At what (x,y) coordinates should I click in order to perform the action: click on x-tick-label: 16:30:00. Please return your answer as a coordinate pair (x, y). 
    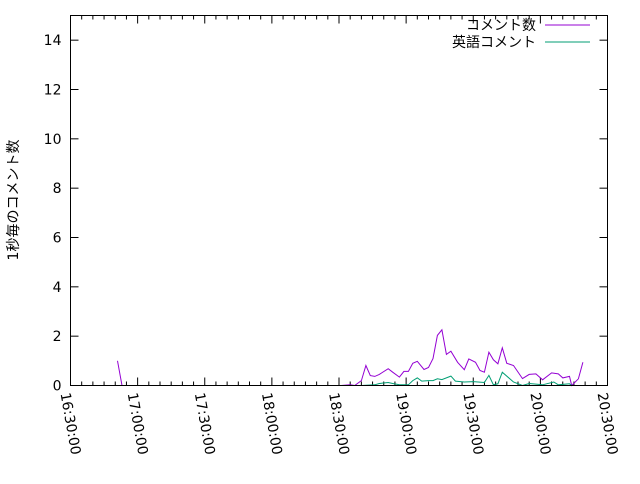
    Looking at the image, I should click on (70, 423).